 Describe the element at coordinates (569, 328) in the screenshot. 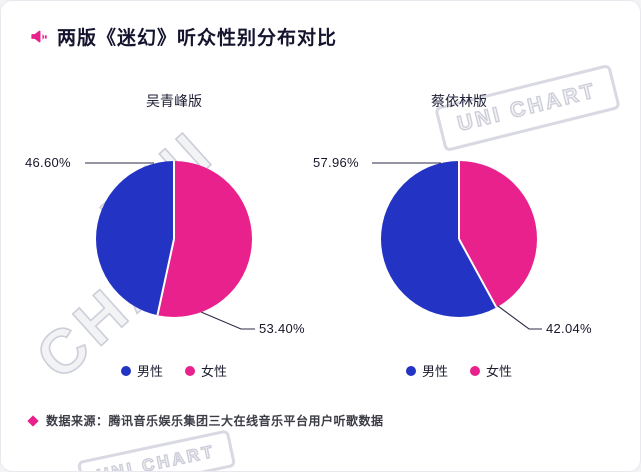

I see `value-label-jolin-female: 42.04%` at that location.